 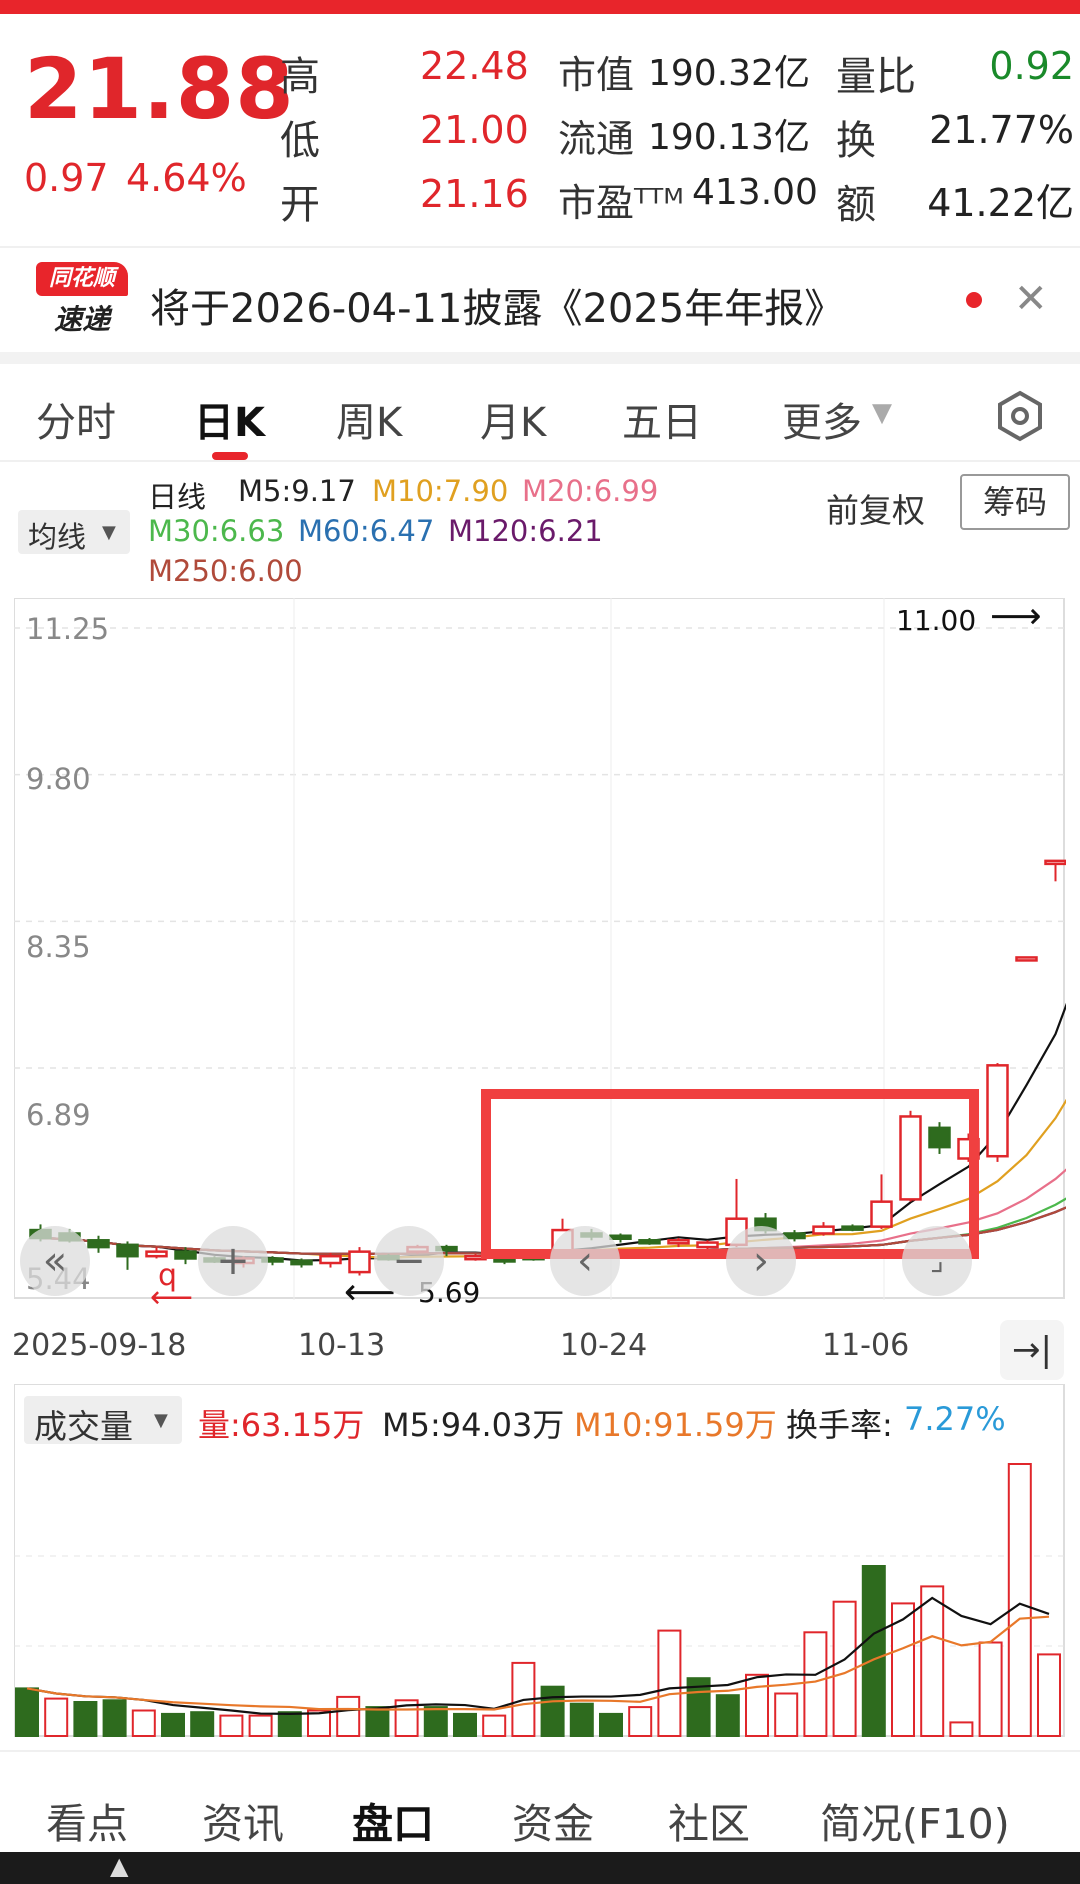 I want to click on loading-q-icon: q, so click(x=168, y=1275).